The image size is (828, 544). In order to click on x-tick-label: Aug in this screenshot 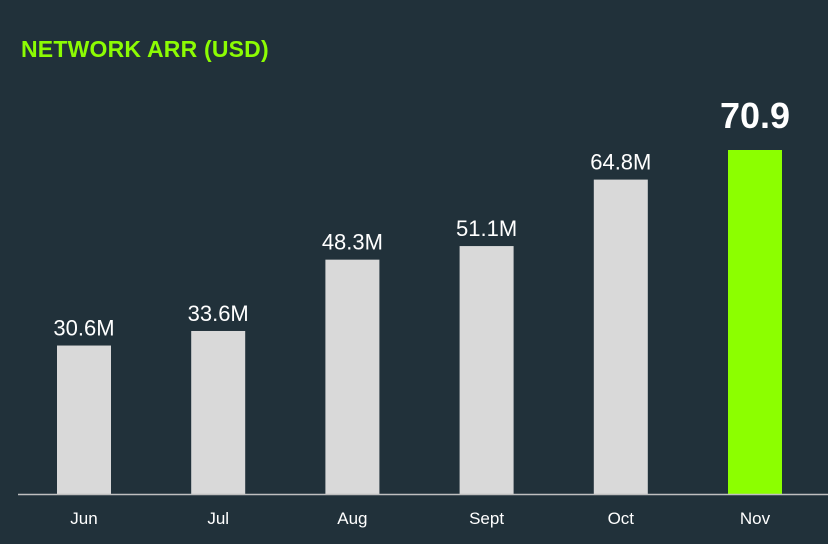, I will do `click(352, 518)`.